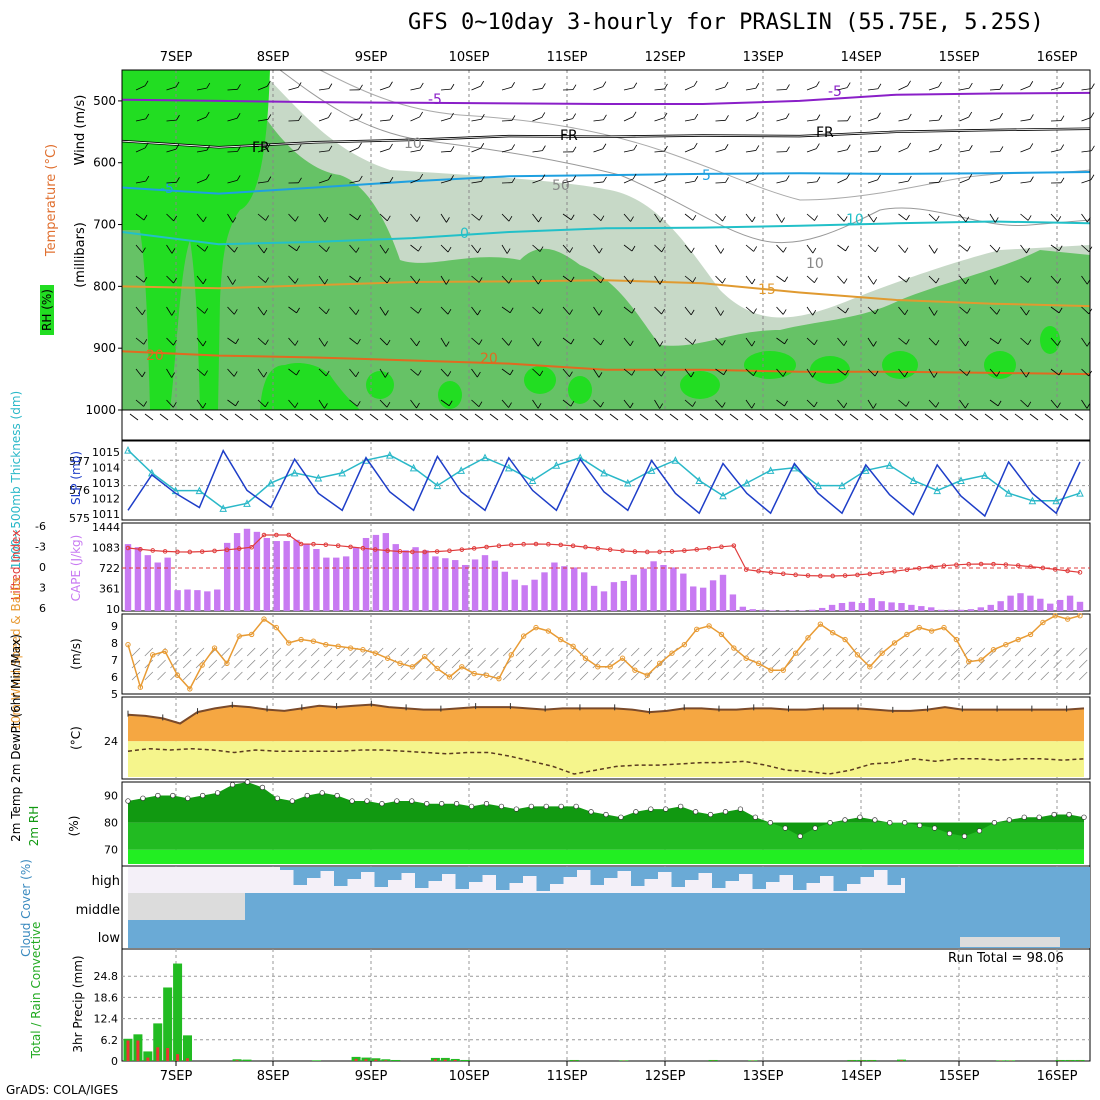 Image resolution: width=1100 pixels, height=1100 pixels. Describe the element at coordinates (604, 555) in the screenshot. I see `li-line` at that location.